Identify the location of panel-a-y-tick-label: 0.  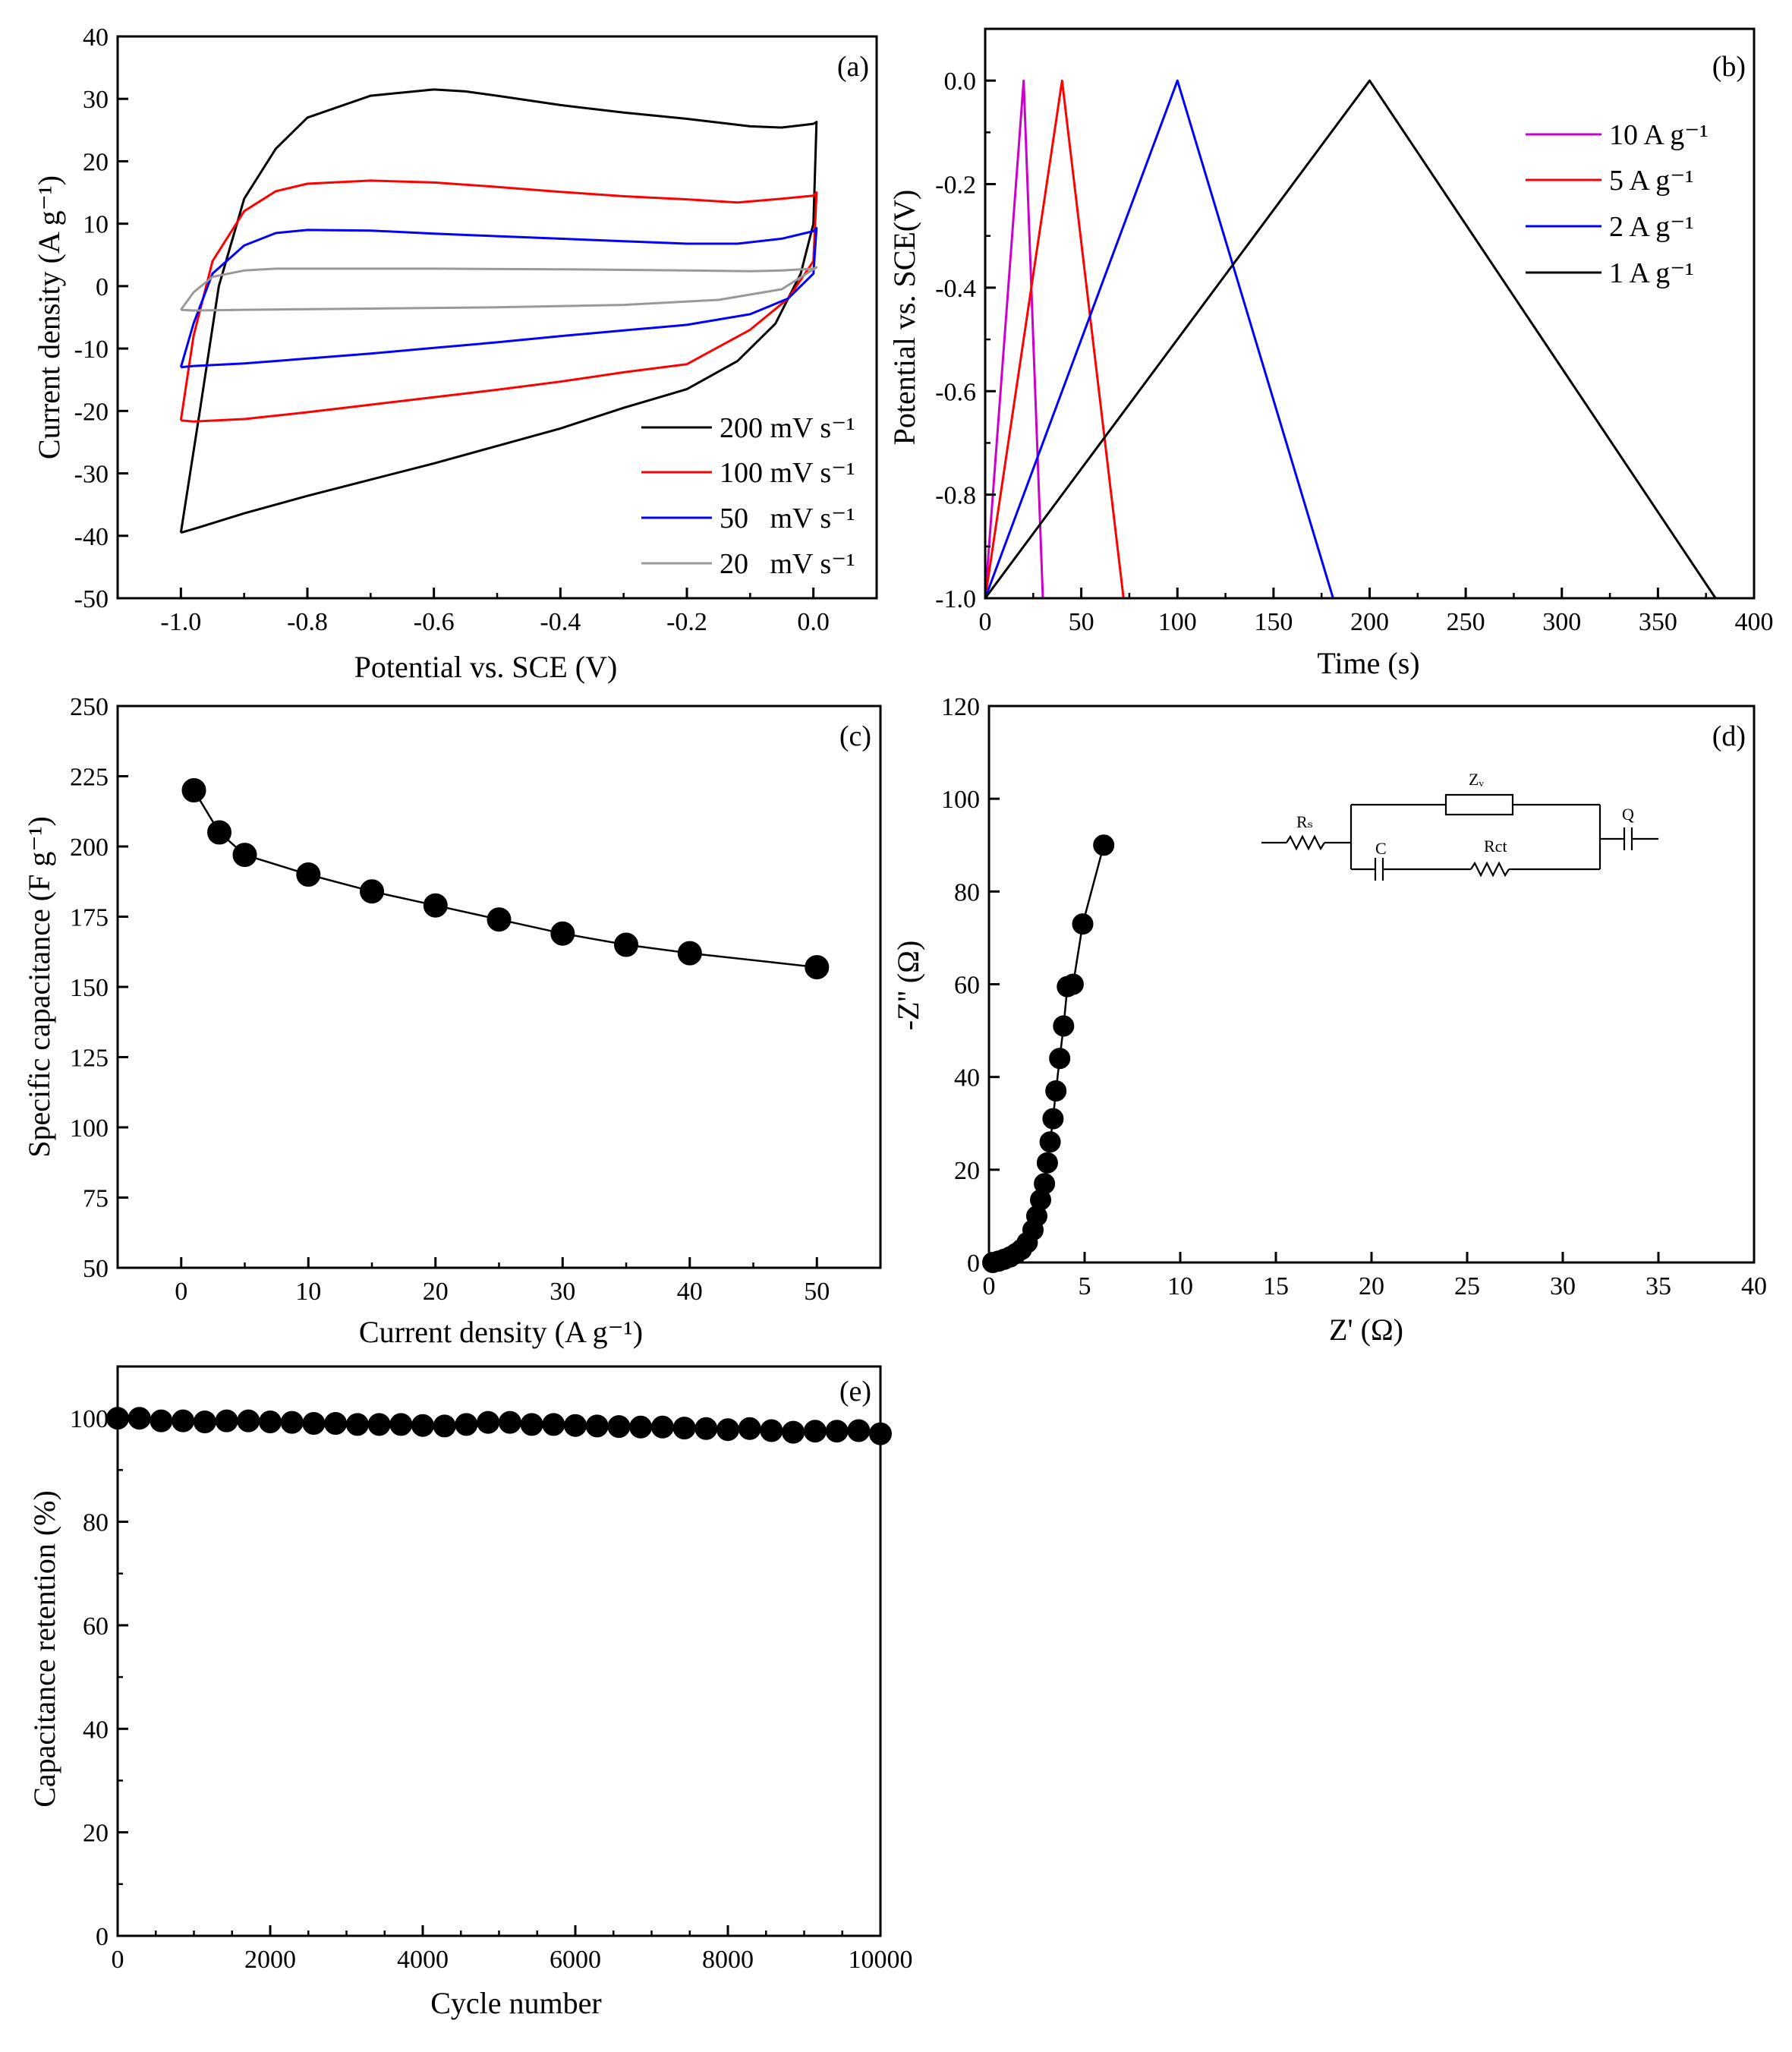
(102, 287).